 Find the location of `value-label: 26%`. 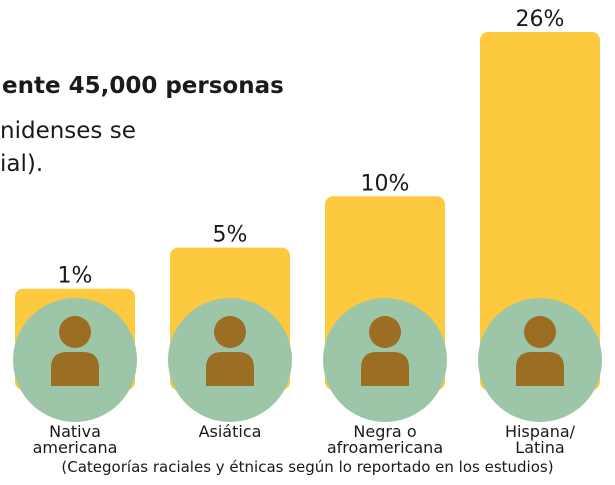

value-label: 26% is located at coordinates (540, 19).